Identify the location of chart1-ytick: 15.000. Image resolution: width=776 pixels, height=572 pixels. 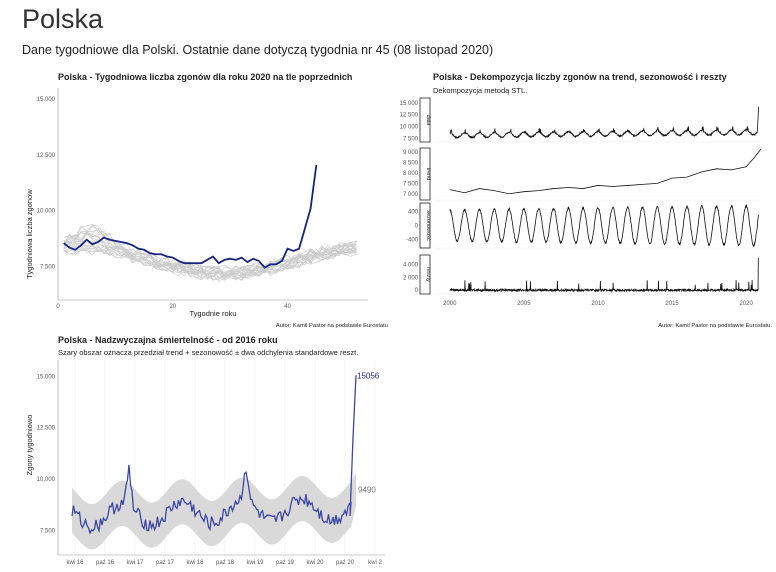
(46, 100).